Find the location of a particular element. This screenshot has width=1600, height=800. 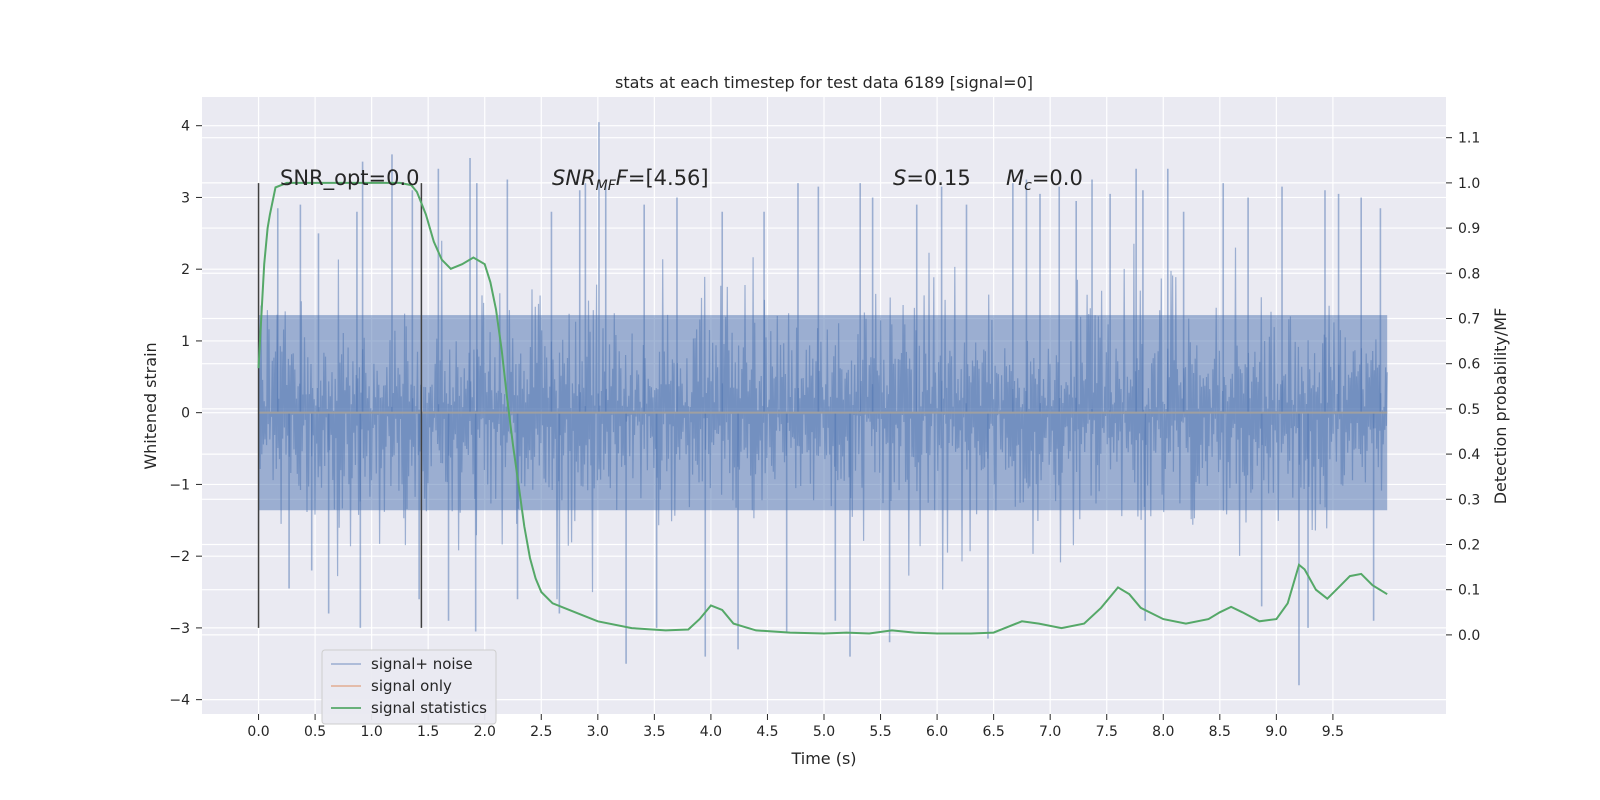

legend-box is located at coordinates (409, 687).